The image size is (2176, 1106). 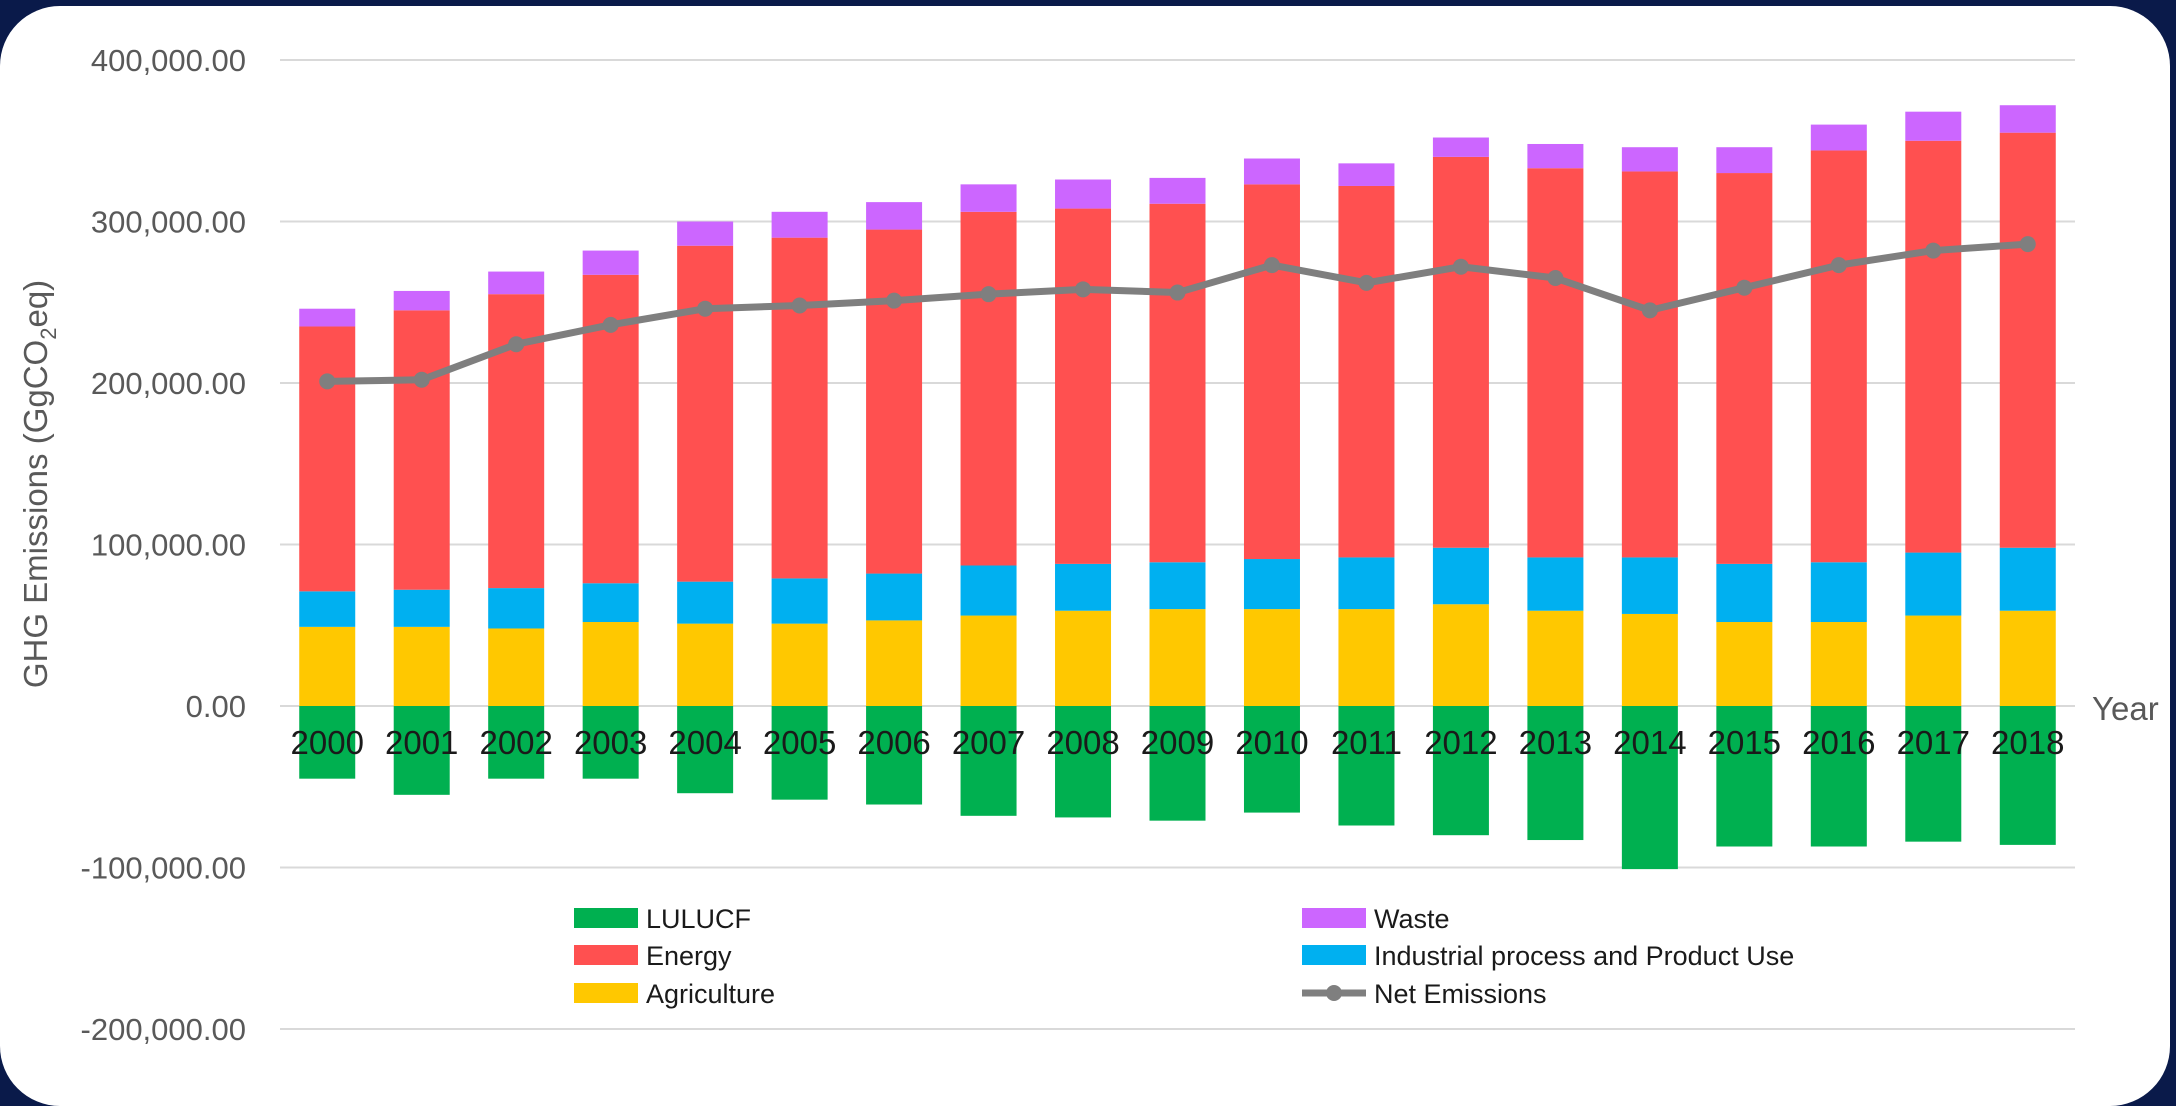 What do you see at coordinates (168, 545) in the screenshot?
I see `y-tick-label: 100,000.00` at bounding box center [168, 545].